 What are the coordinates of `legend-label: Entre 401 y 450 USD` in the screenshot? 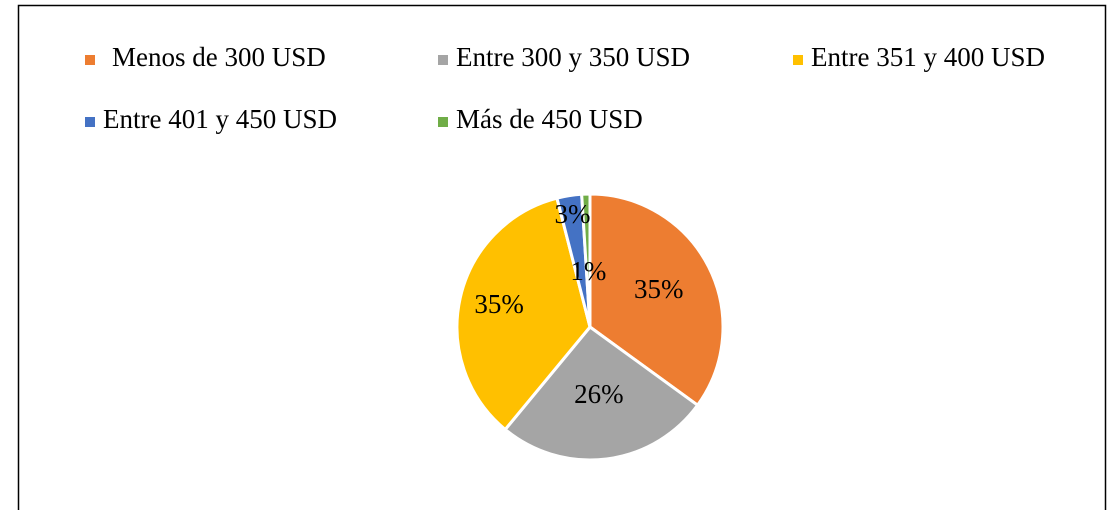 It's located at (220, 119).